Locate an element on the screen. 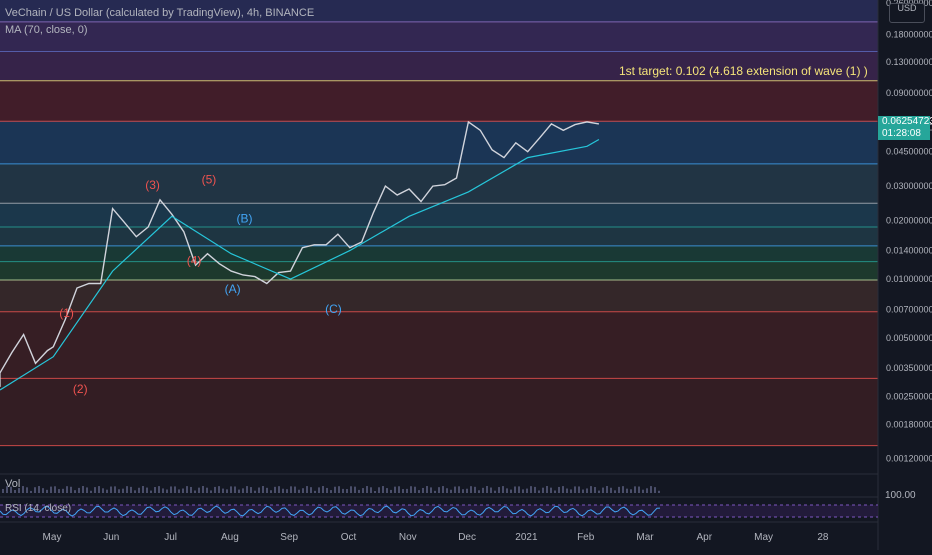 Image resolution: width=932 pixels, height=555 pixels. y-tick-label: 0.13000000 is located at coordinates (909, 62).